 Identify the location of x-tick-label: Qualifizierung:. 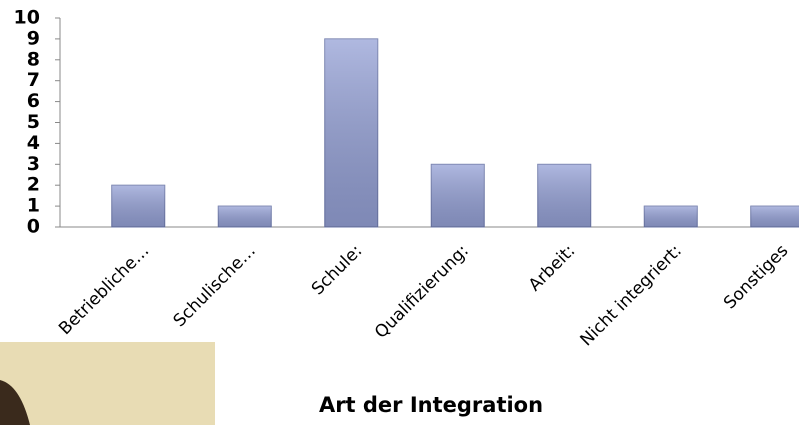
(422, 292).